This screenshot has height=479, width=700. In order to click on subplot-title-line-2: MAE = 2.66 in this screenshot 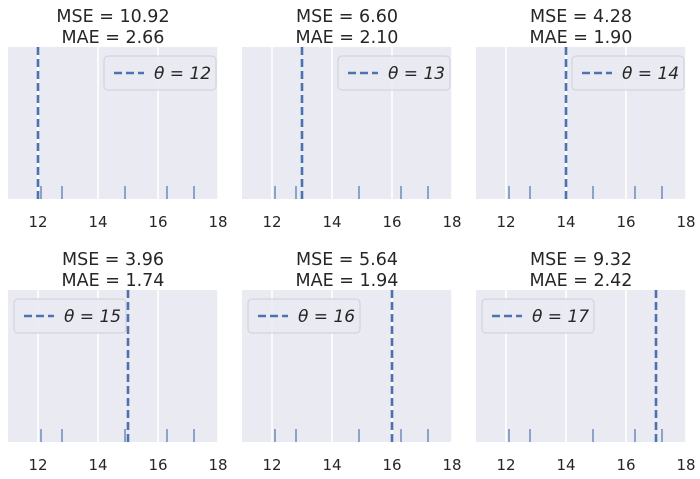, I will do `click(113, 38)`.